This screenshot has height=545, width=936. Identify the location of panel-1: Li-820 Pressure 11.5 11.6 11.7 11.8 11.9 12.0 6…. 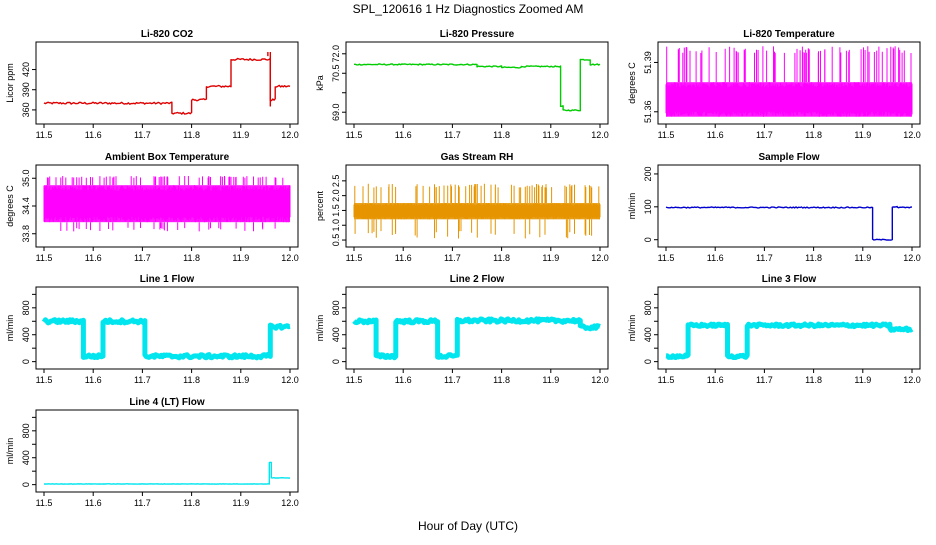
(462, 84).